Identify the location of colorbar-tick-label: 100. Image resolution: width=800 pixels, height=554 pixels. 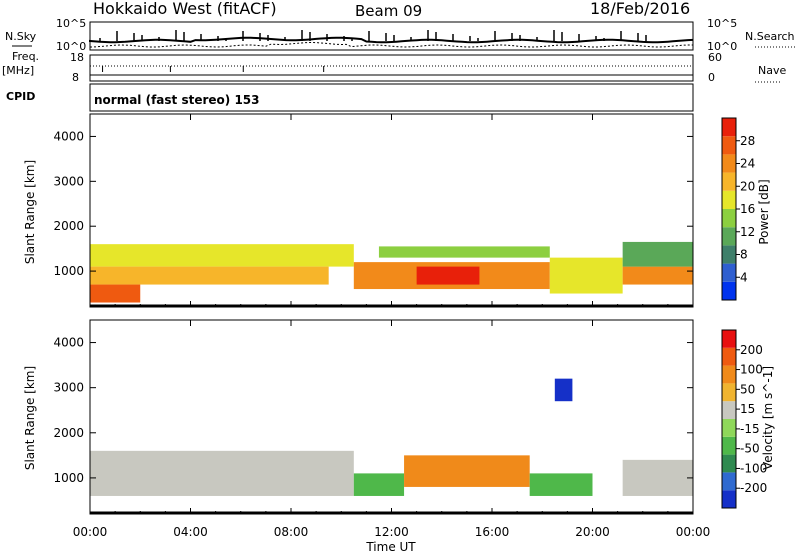
(751, 370).